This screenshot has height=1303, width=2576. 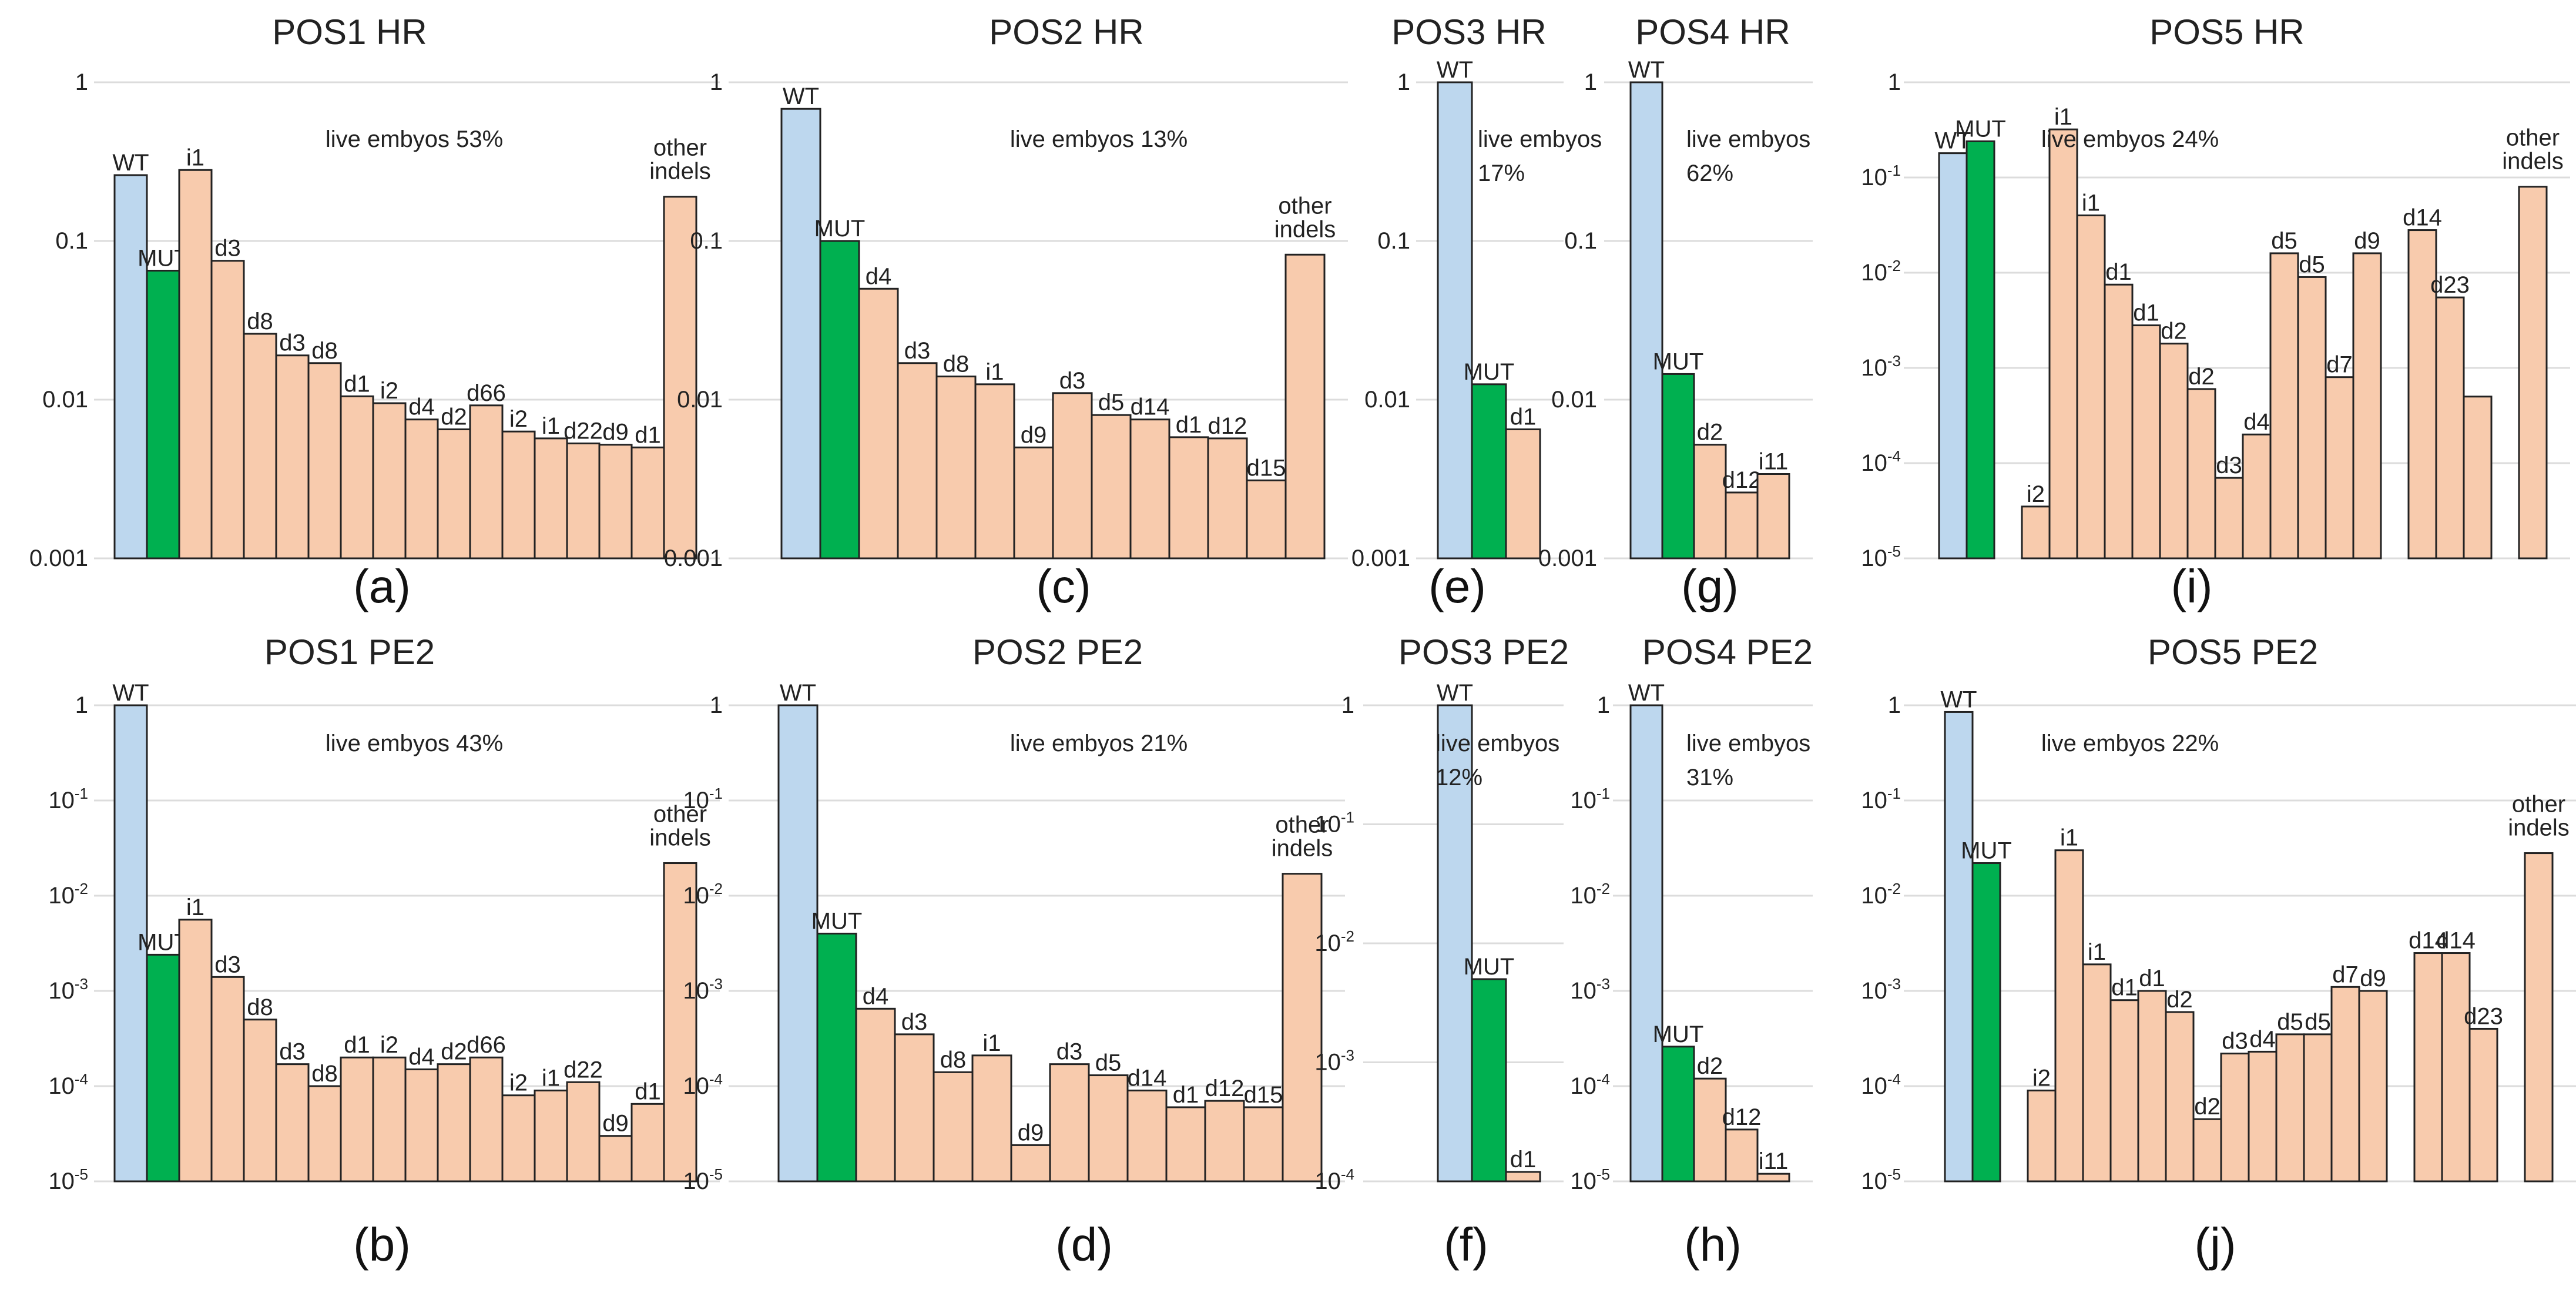 I want to click on bar-d14, so click(x=1149, y=489).